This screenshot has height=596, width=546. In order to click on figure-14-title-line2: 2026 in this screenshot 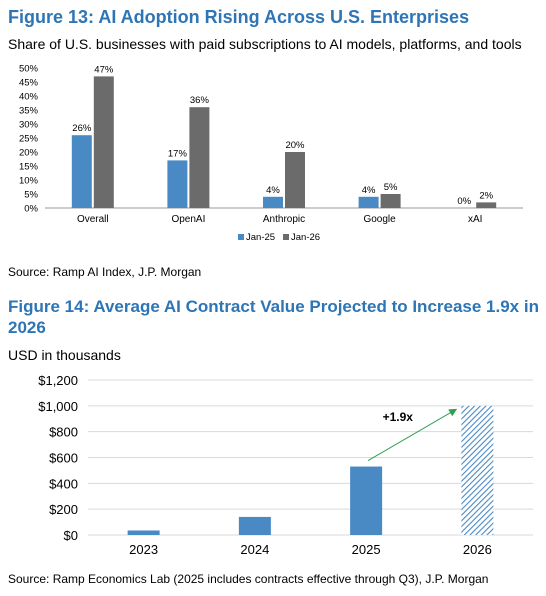, I will do `click(27, 327)`.